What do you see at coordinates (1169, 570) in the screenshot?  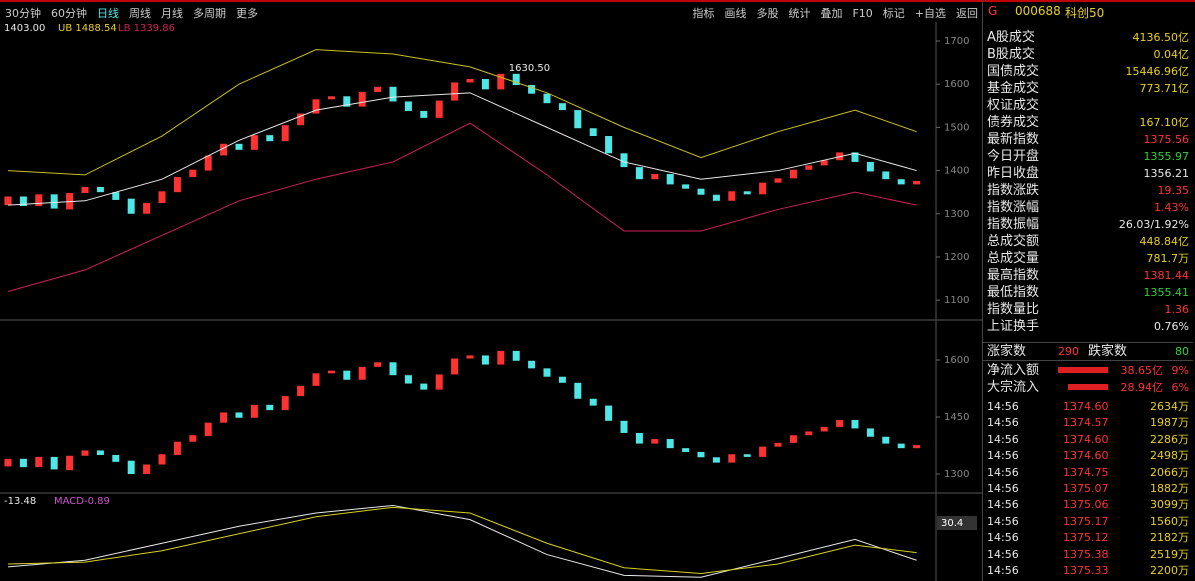 I see `tick-volume: 2200万` at bounding box center [1169, 570].